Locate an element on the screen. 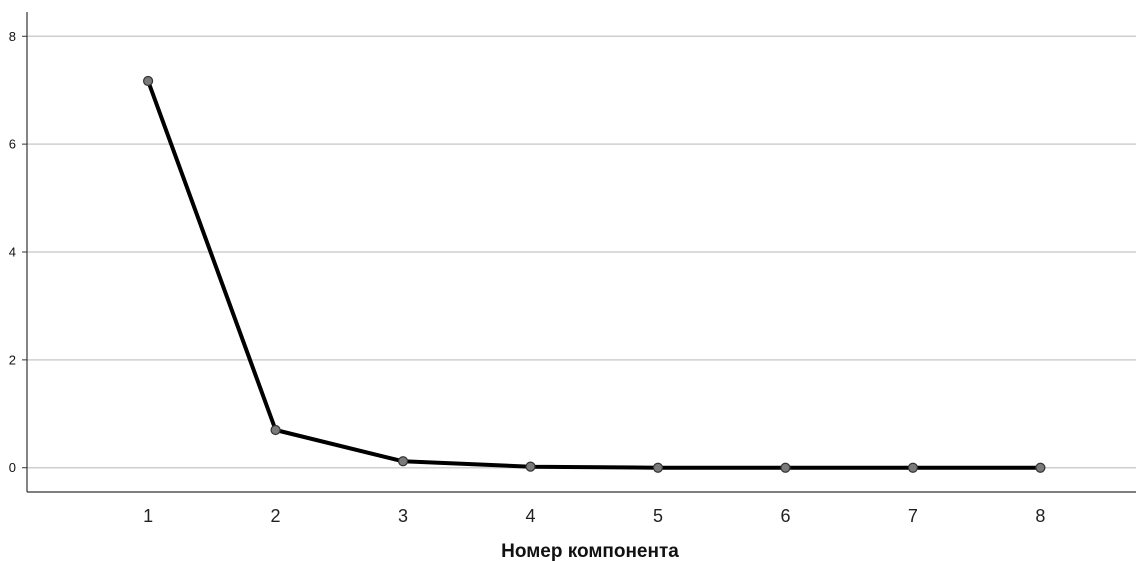 The image size is (1136, 561). x-tick-label-5: 5 is located at coordinates (658, 516).